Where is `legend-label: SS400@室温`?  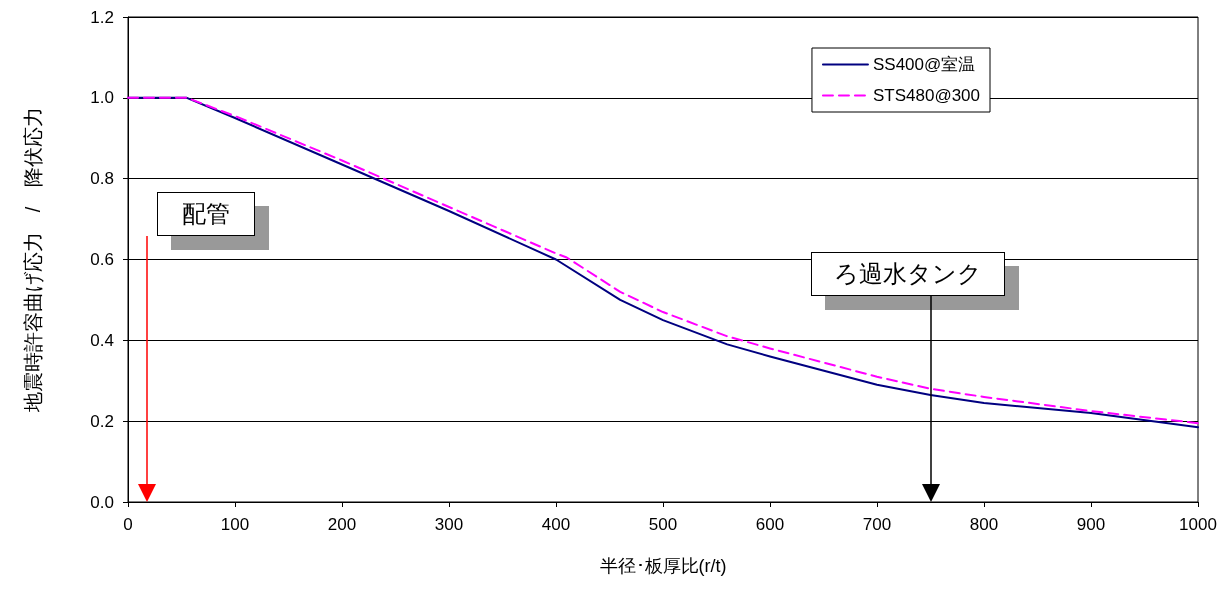
legend-label: SS400@室温 is located at coordinates (924, 64).